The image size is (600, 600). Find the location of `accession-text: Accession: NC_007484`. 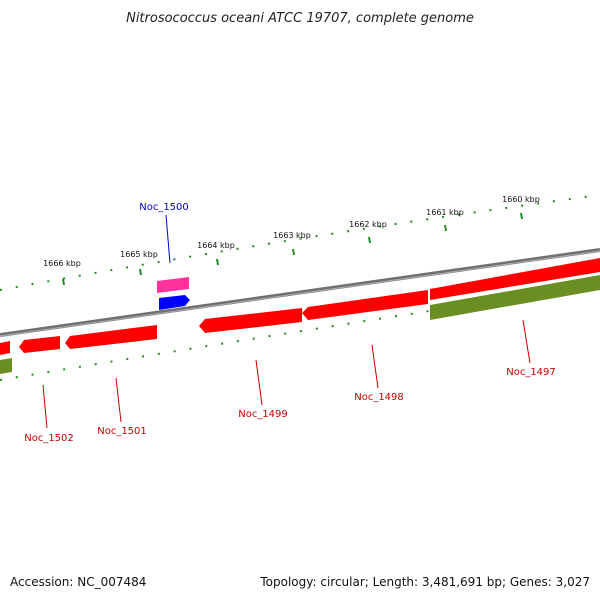

accession-text: Accession: NC_007484 is located at coordinates (78, 582).